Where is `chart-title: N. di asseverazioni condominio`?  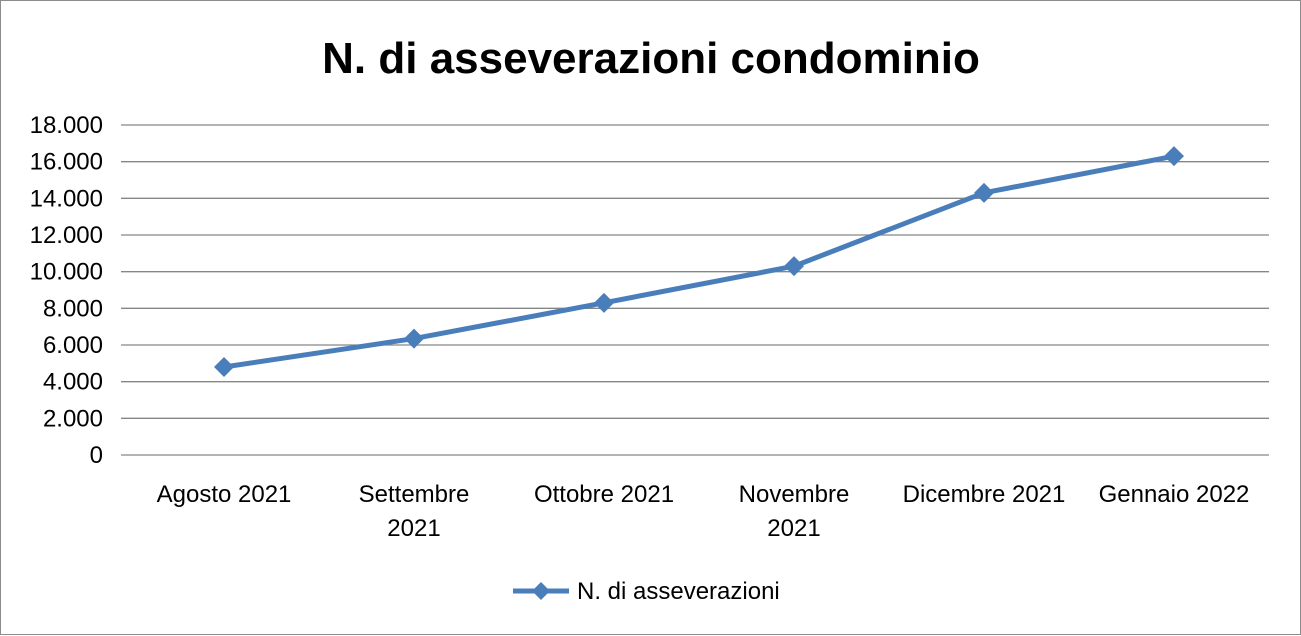 chart-title: N. di asseverazioni condominio is located at coordinates (651, 58).